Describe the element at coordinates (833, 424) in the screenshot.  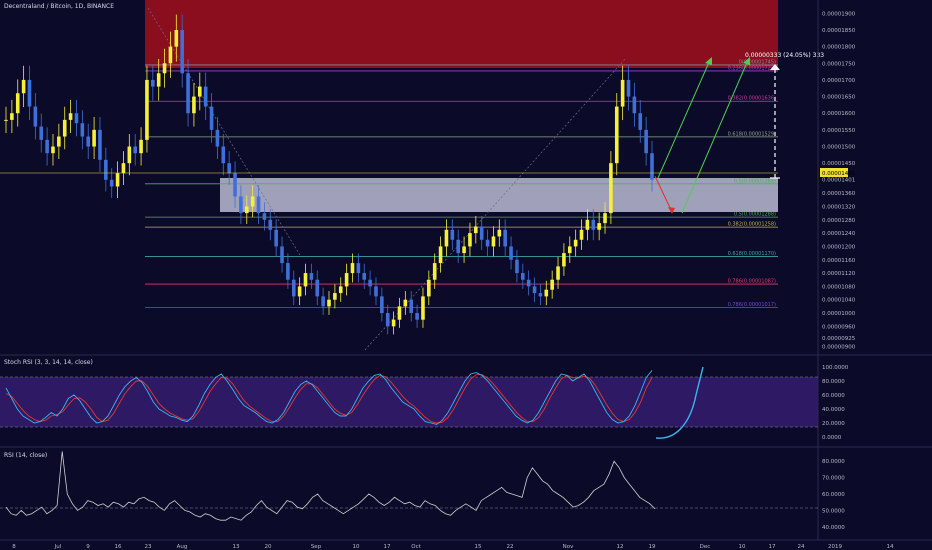
I see `stoch-tick-label: 20.0000` at that location.